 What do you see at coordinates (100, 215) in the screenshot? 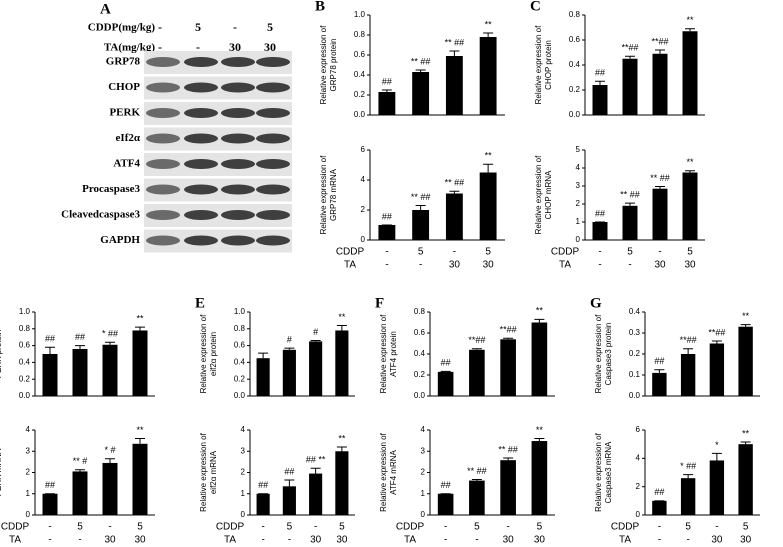
I see `protein-label: Cleavedcaspase3` at bounding box center [100, 215].